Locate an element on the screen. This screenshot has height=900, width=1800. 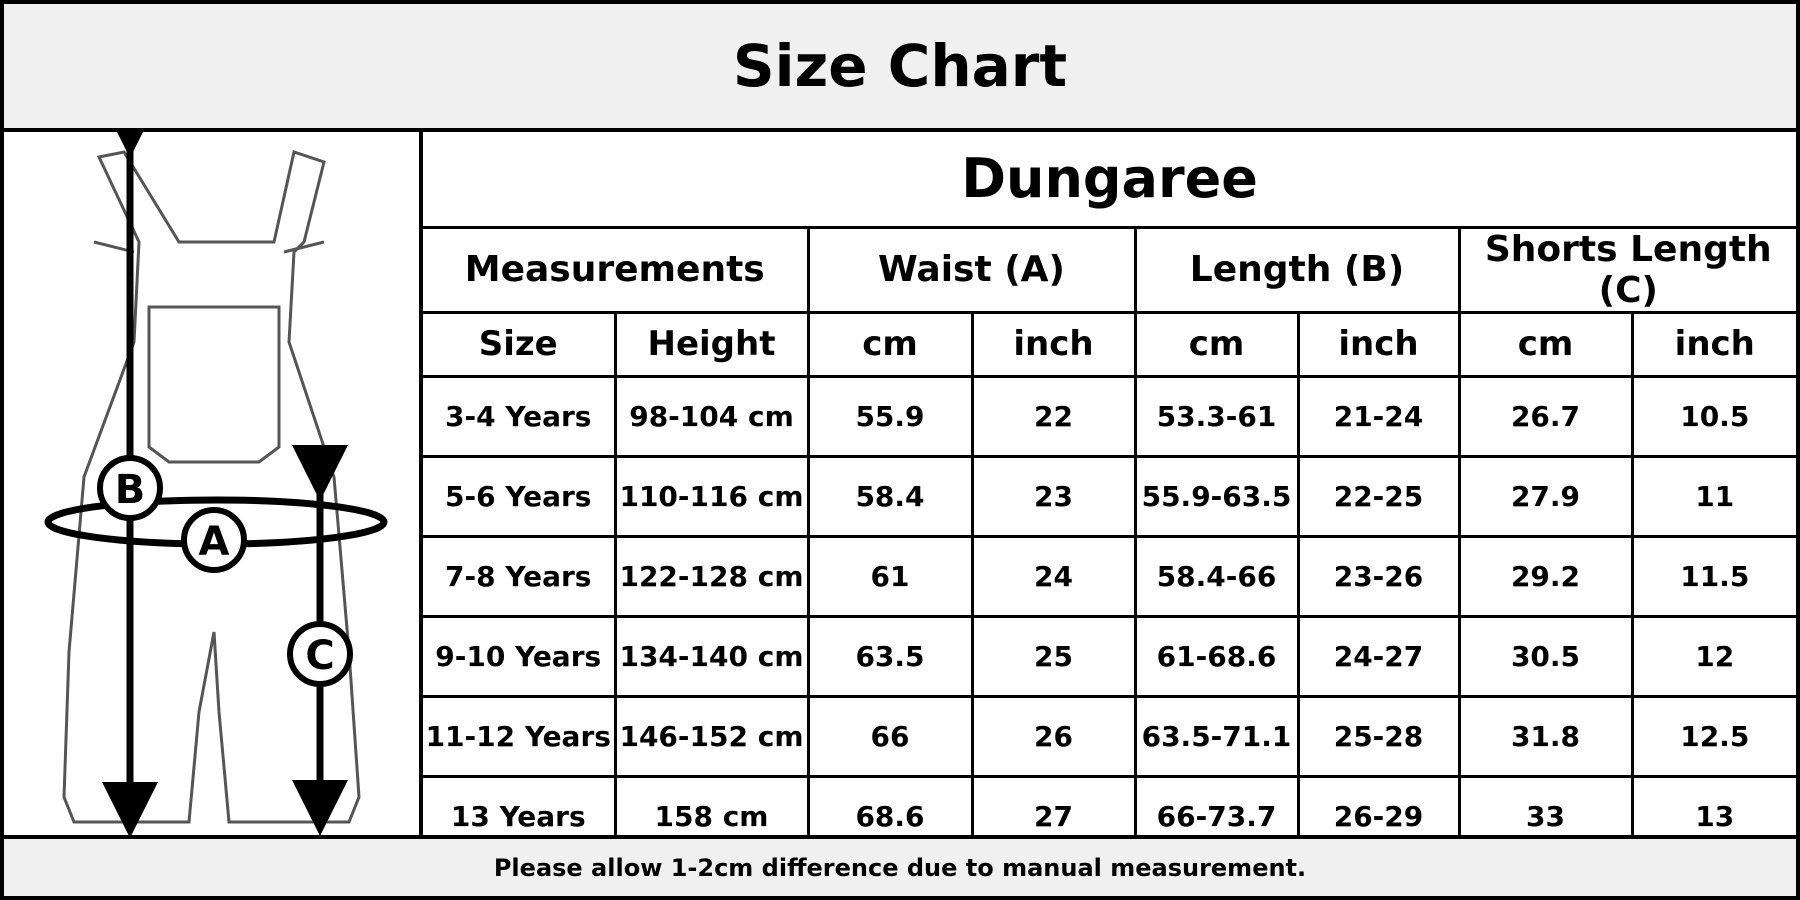
table-title: Dungaree is located at coordinates (1109, 180).